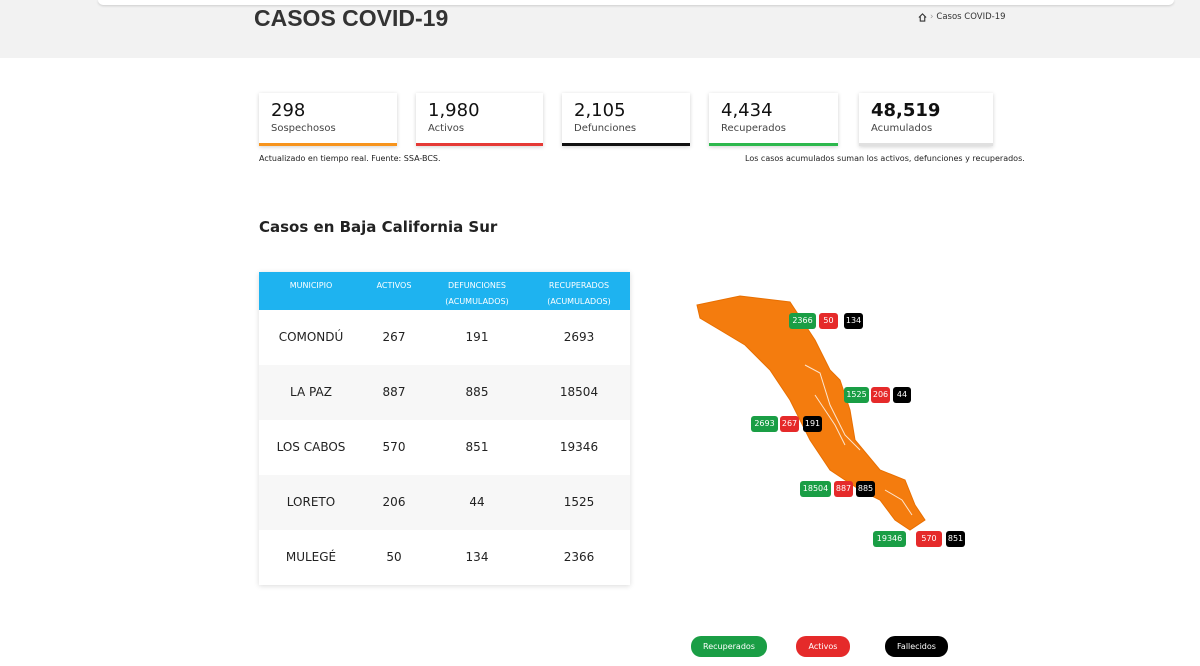 This screenshot has height=666, width=1200. What do you see at coordinates (812, 424) in the screenshot?
I see `map-badge: 191` at bounding box center [812, 424].